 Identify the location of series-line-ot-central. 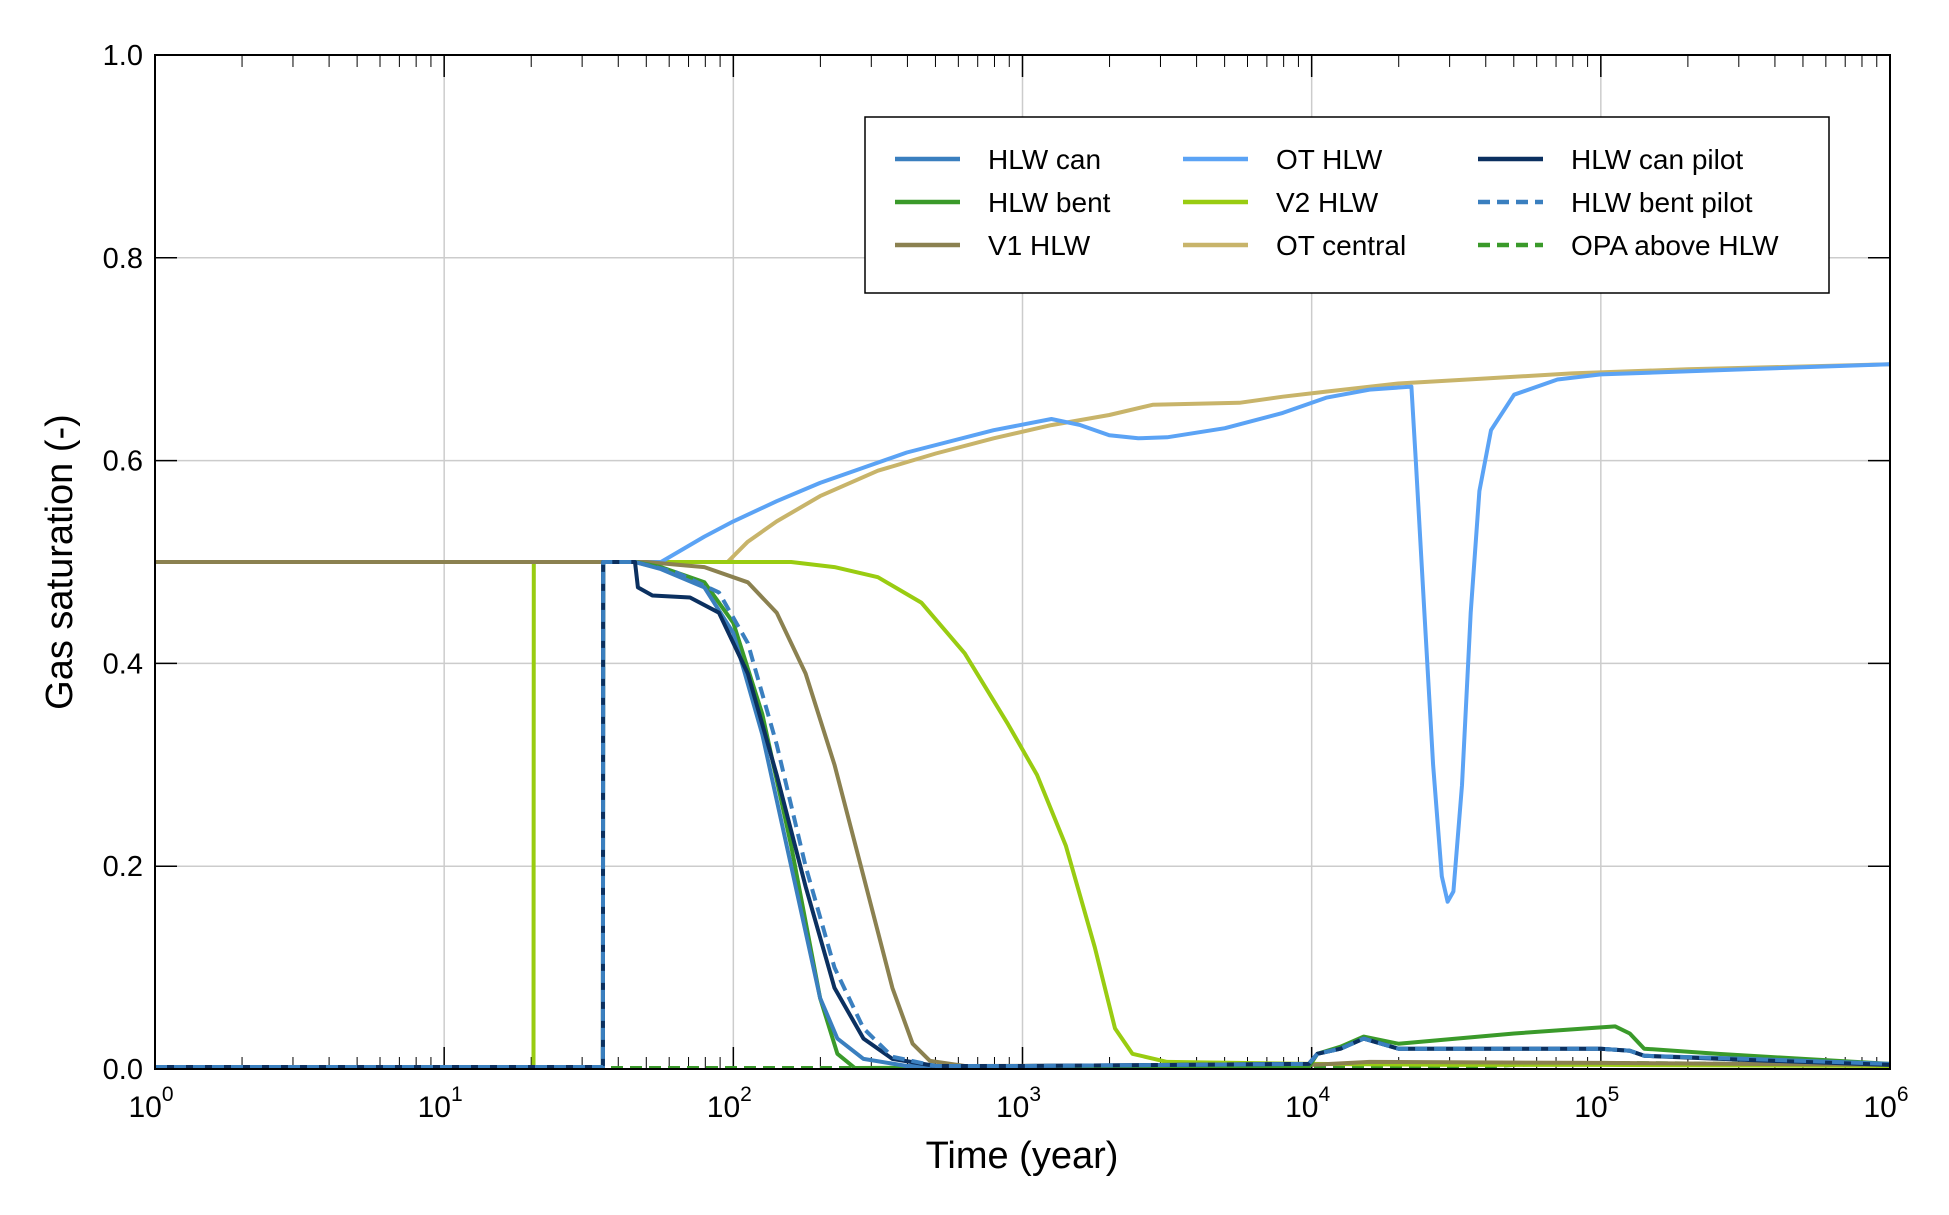
(1023, 463).